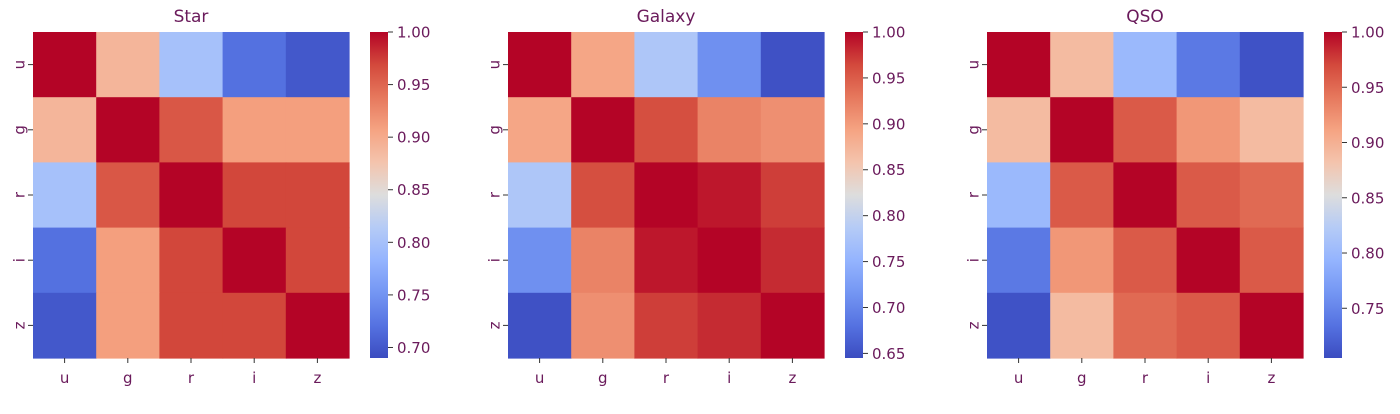 The height and width of the screenshot is (414, 1400). I want to click on y-tick-label: z, so click(20, 325).